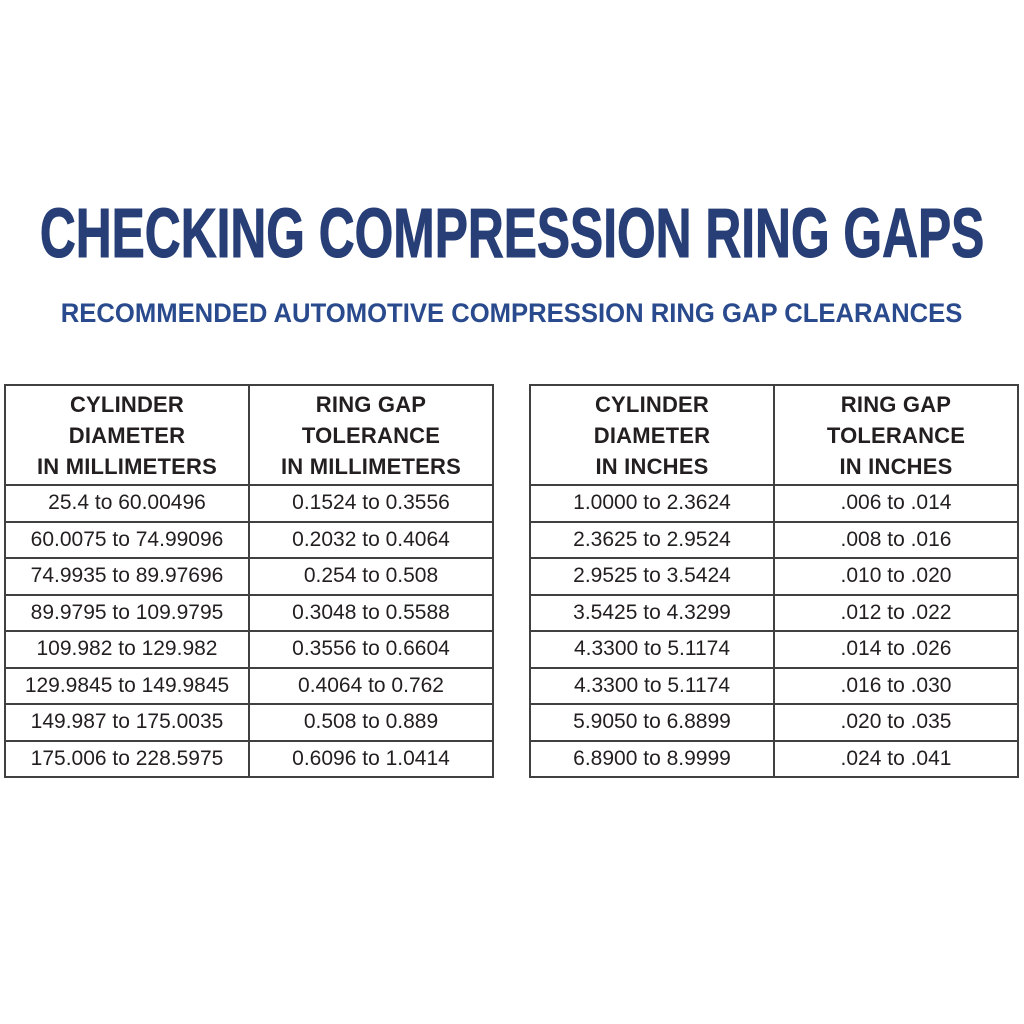 This screenshot has width=1024, height=1024. I want to click on table-row: 4.3300 to 5.1174.016 to .030, so click(774, 685).